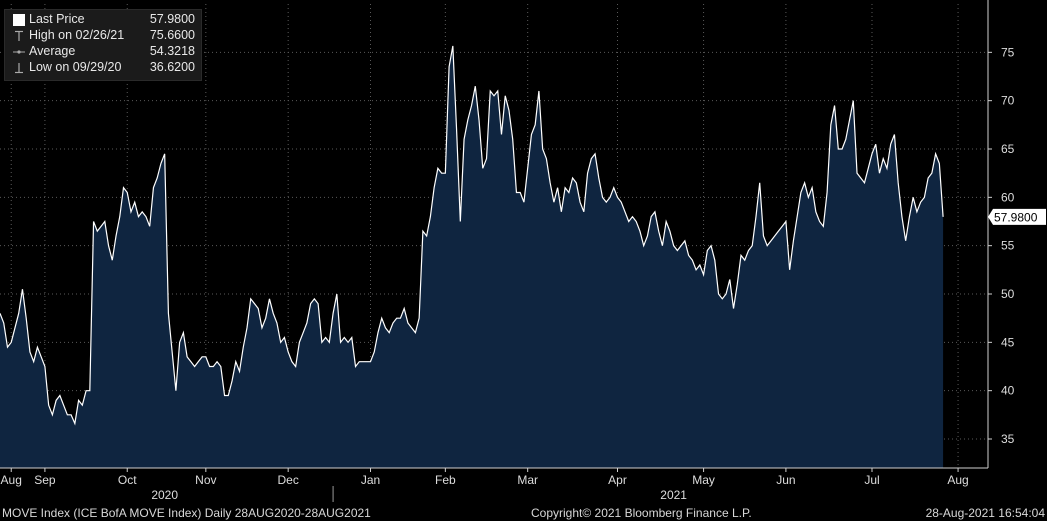  Describe the element at coordinates (287, 480) in the screenshot. I see `x-tick-label: Dec` at that location.